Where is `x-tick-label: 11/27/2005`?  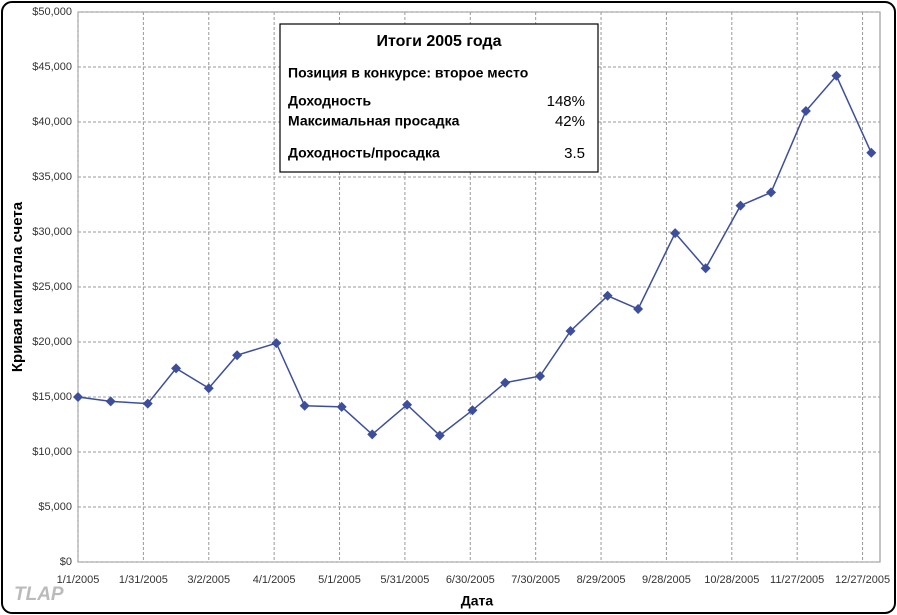
x-tick-label: 11/27/2005 is located at coordinates (797, 580).